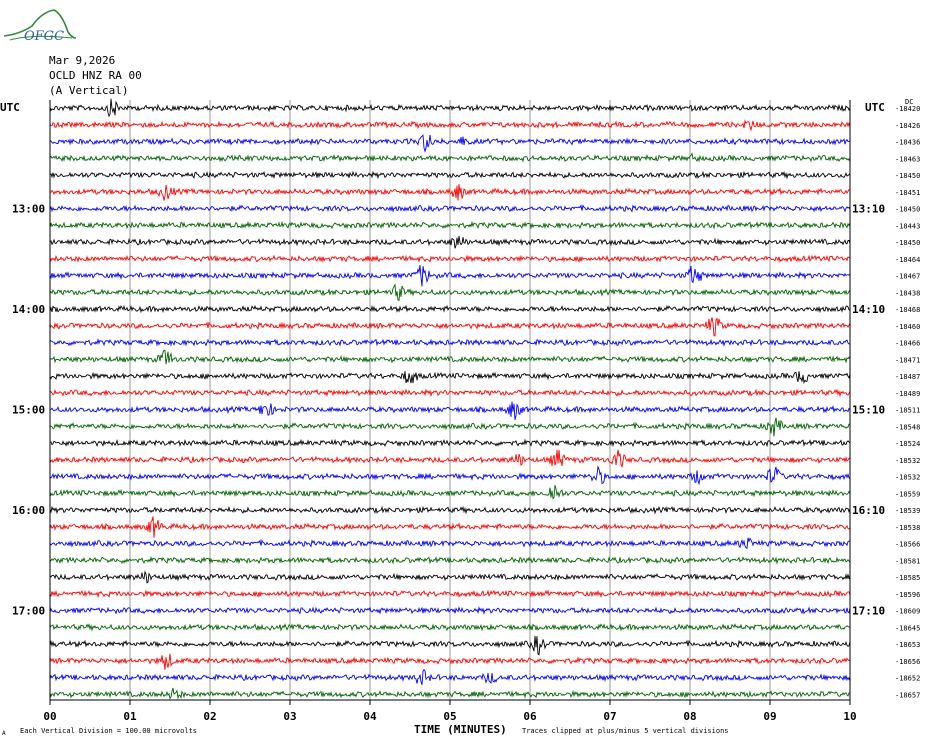 The height and width of the screenshot is (744, 930). Describe the element at coordinates (907, 545) in the screenshot. I see `dc-offset-label: -18566` at that location.